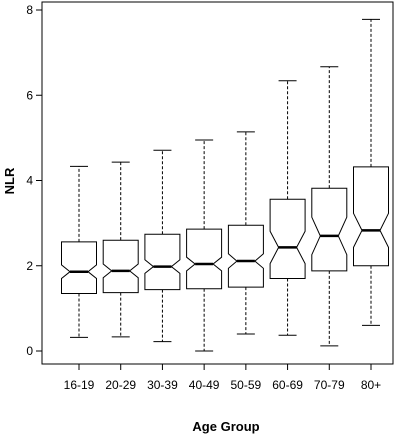 Image resolution: width=401 pixels, height=440 pixels. What do you see at coordinates (9, 180) in the screenshot?
I see `y-axis-title: NLR` at bounding box center [9, 180].